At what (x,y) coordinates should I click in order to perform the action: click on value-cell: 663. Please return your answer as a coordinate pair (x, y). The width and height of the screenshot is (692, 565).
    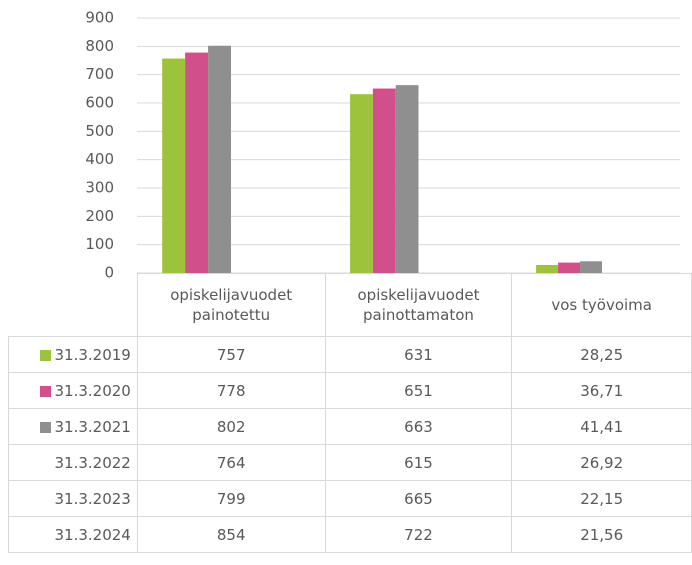
    Looking at the image, I should click on (418, 426).